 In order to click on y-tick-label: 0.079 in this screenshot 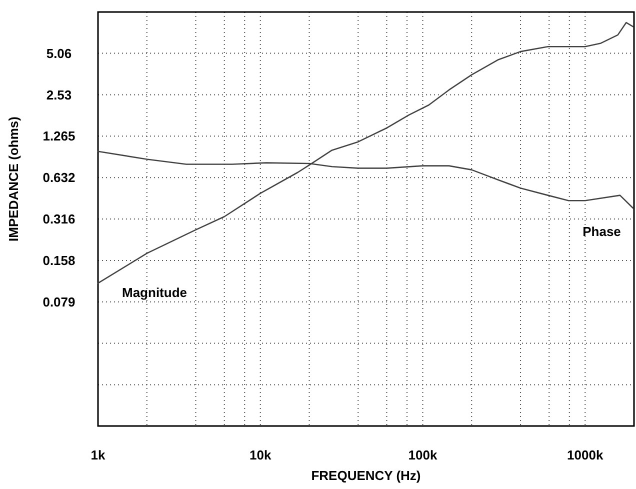, I will do `click(59, 302)`.